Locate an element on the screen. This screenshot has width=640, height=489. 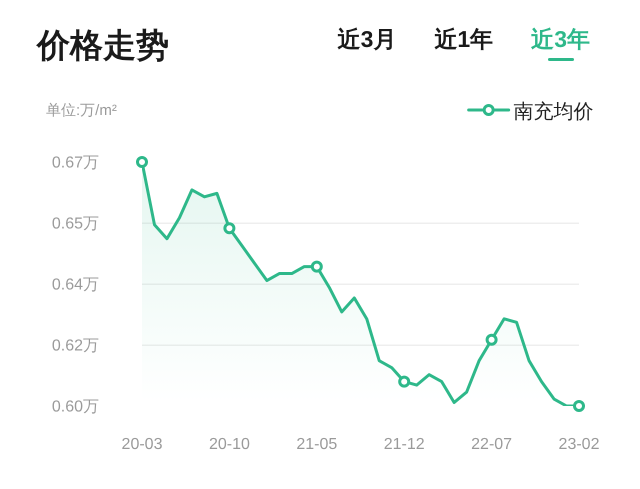
period-tab: 近3月 is located at coordinates (367, 39).